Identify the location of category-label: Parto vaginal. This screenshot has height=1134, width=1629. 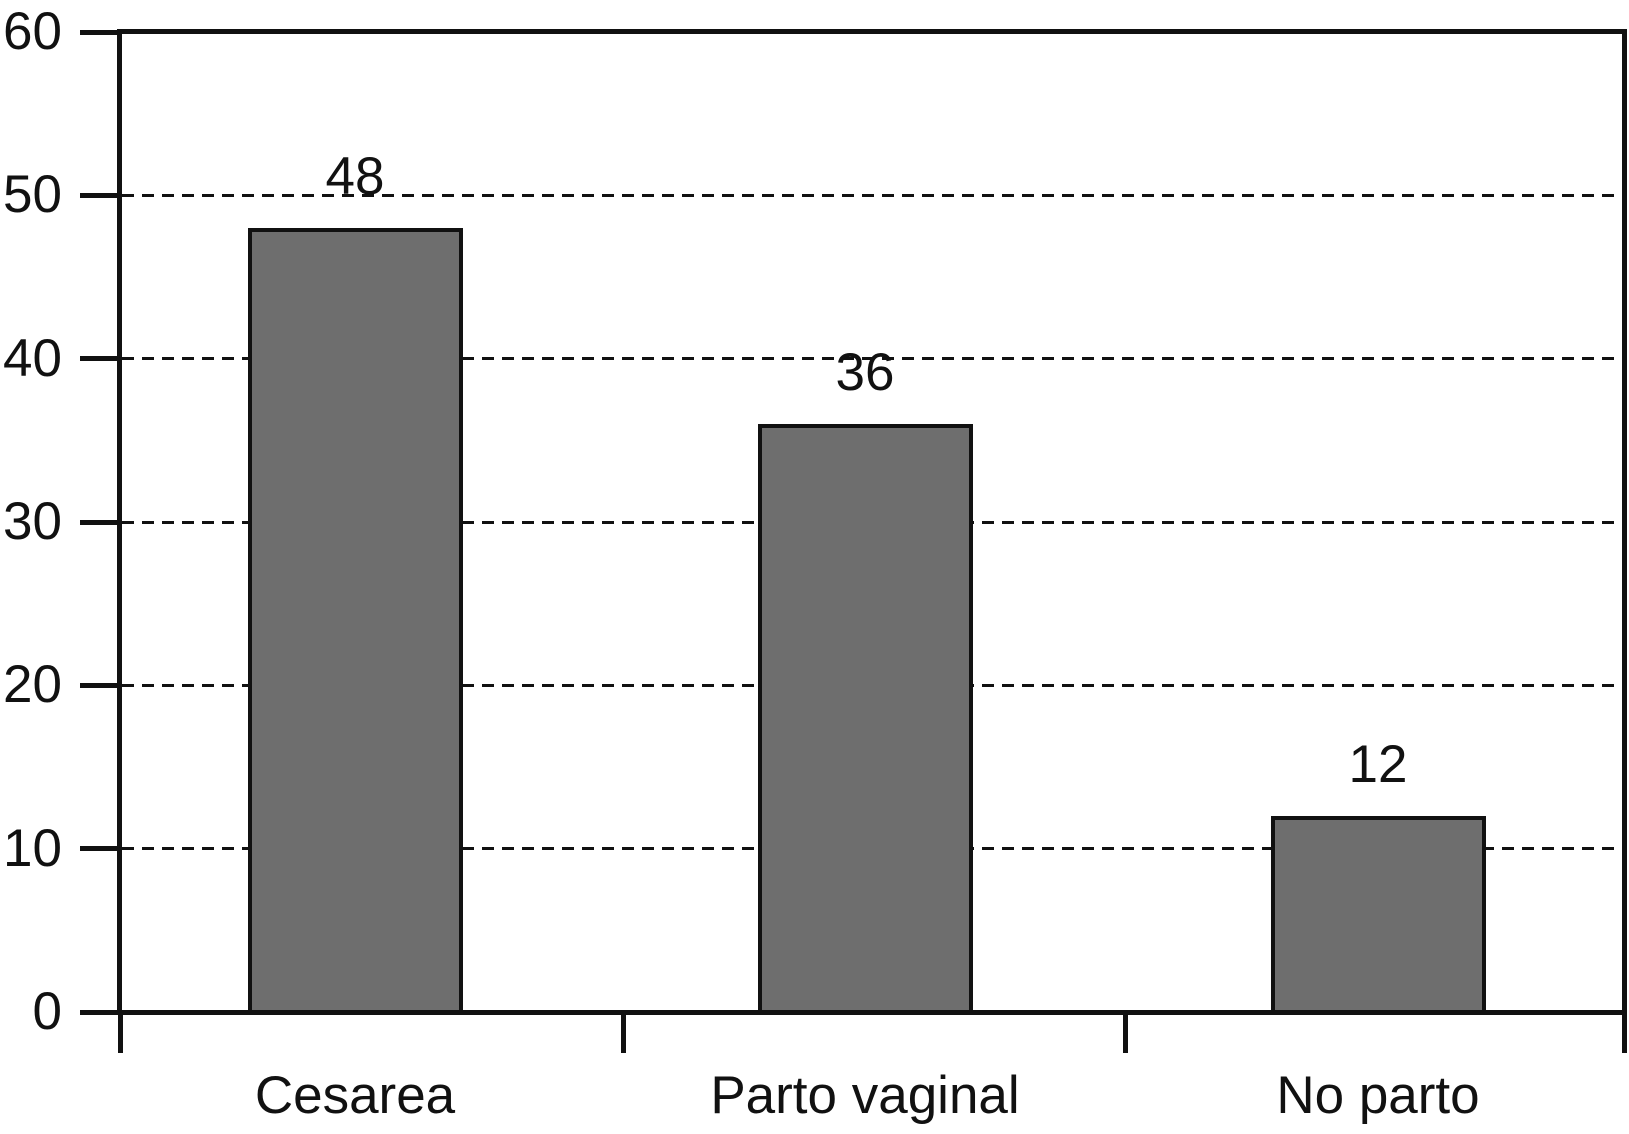
(865, 1095).